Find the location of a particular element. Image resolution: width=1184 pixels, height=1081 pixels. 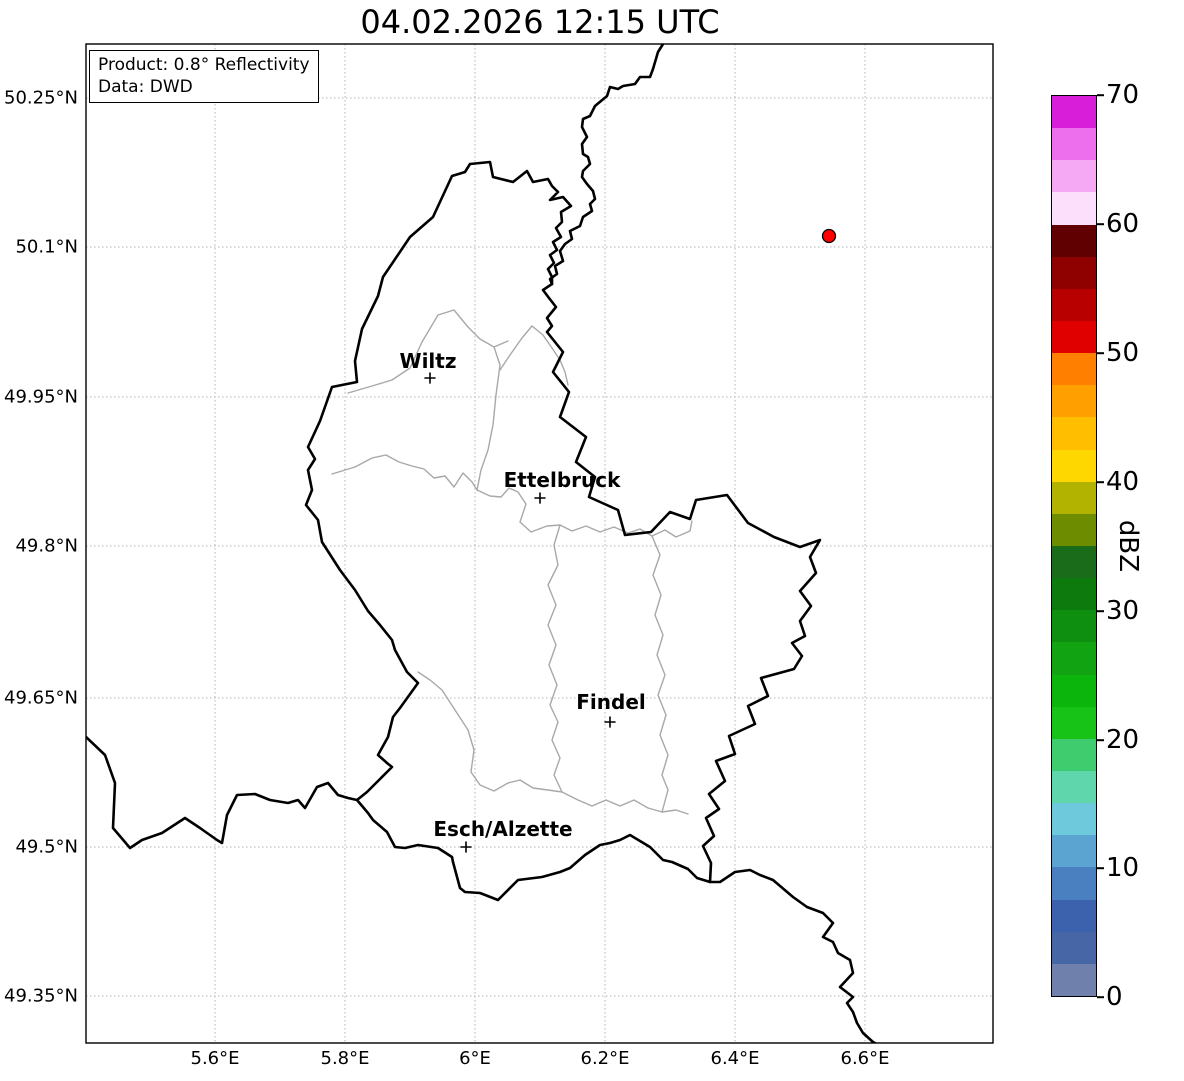

lon-tick-label: 6.2°E is located at coordinates (605, 1058).